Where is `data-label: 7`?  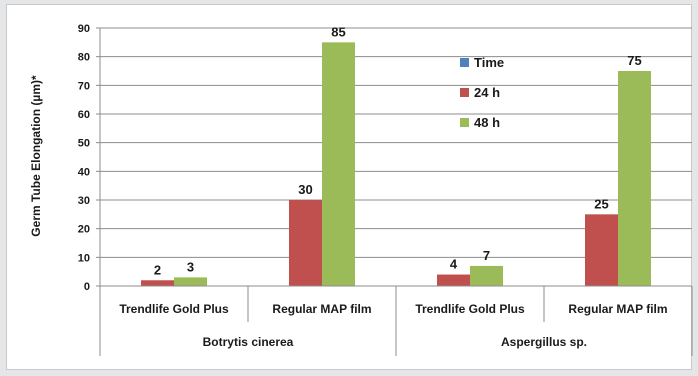 data-label: 7 is located at coordinates (486, 255).